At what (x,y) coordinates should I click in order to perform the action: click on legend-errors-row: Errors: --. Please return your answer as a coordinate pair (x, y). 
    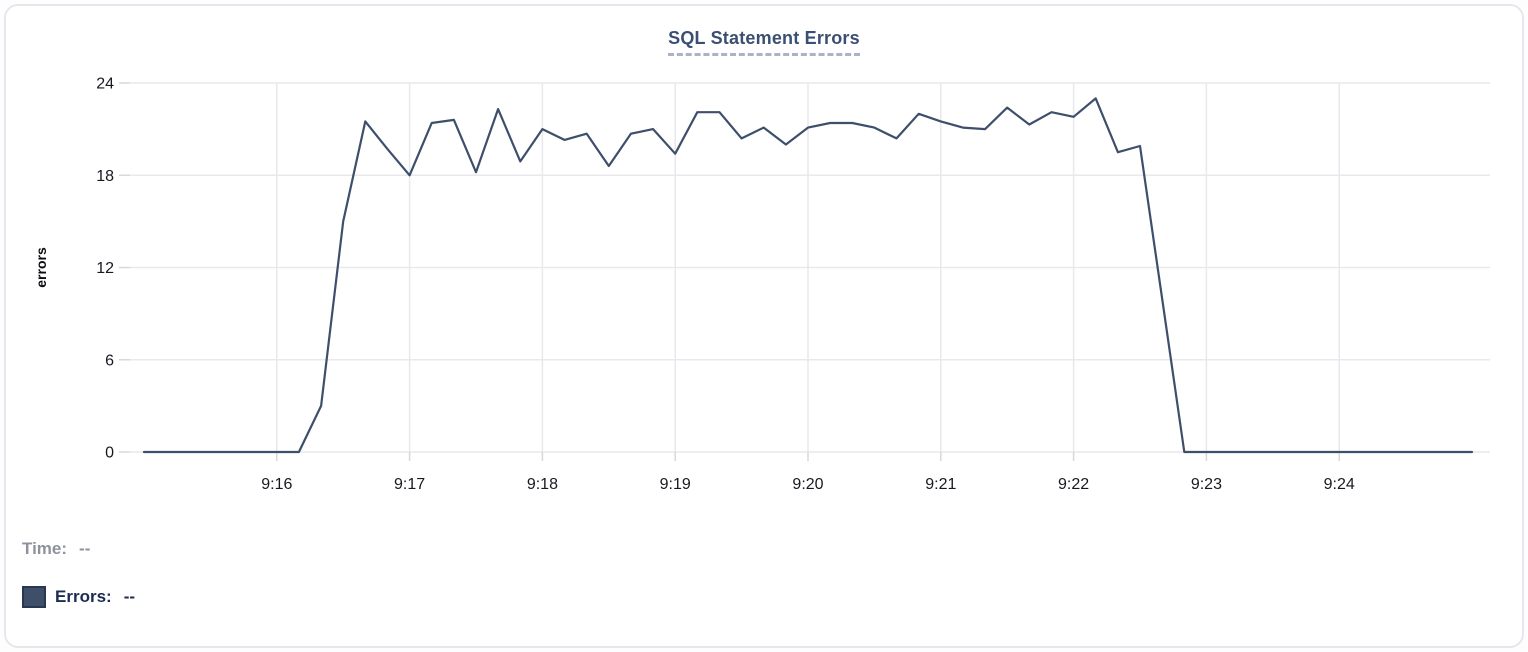
    Looking at the image, I should click on (78, 597).